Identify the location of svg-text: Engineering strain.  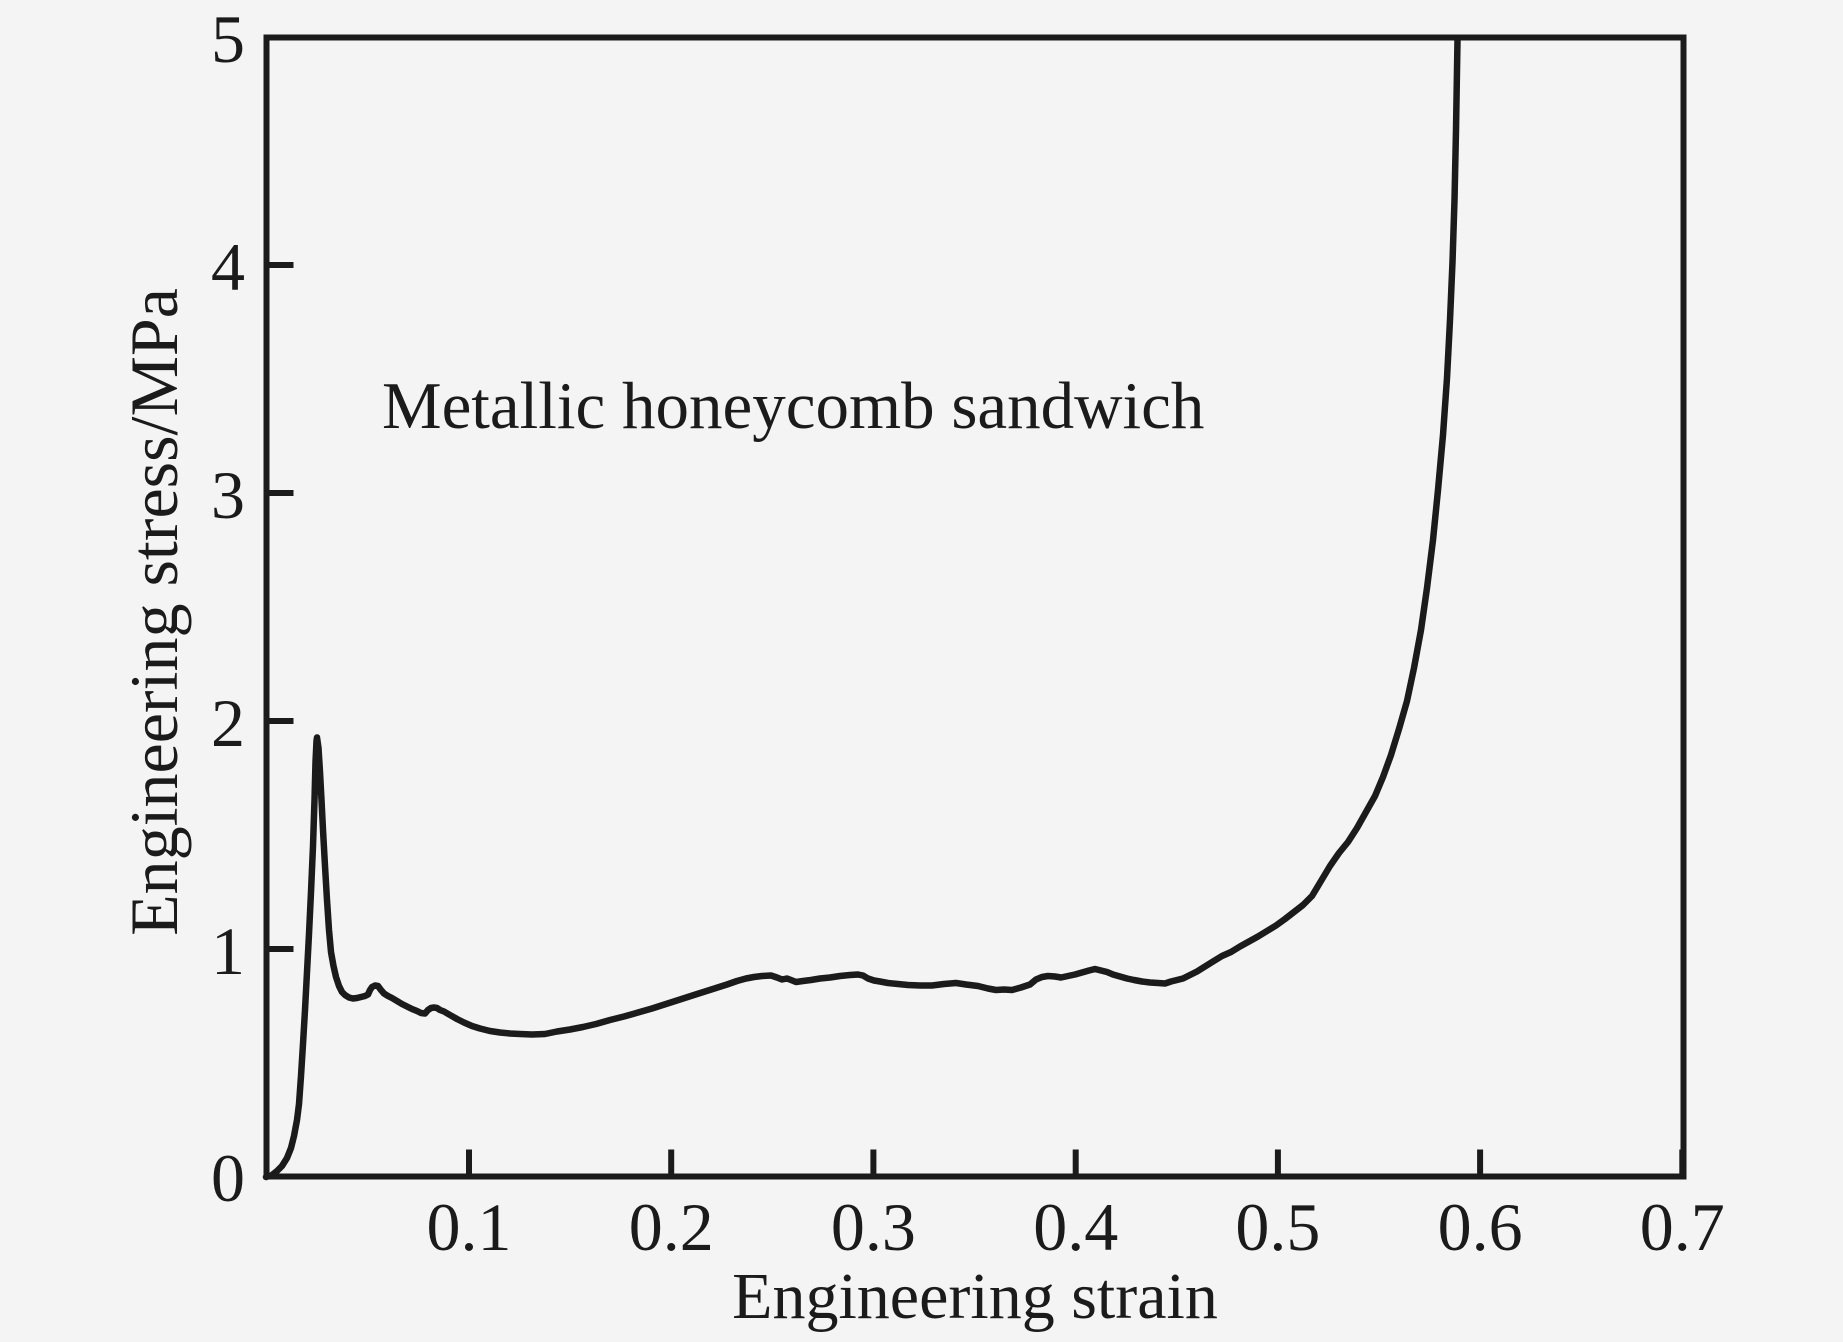
(975, 1296).